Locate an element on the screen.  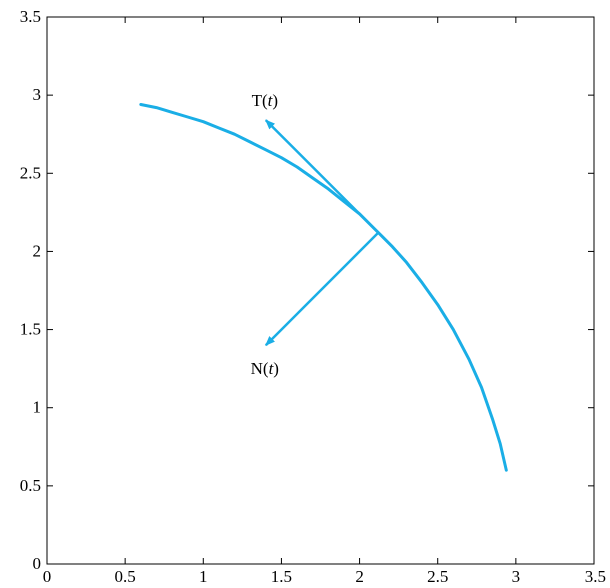
y-tick-label: 0 is located at coordinates (37, 563).